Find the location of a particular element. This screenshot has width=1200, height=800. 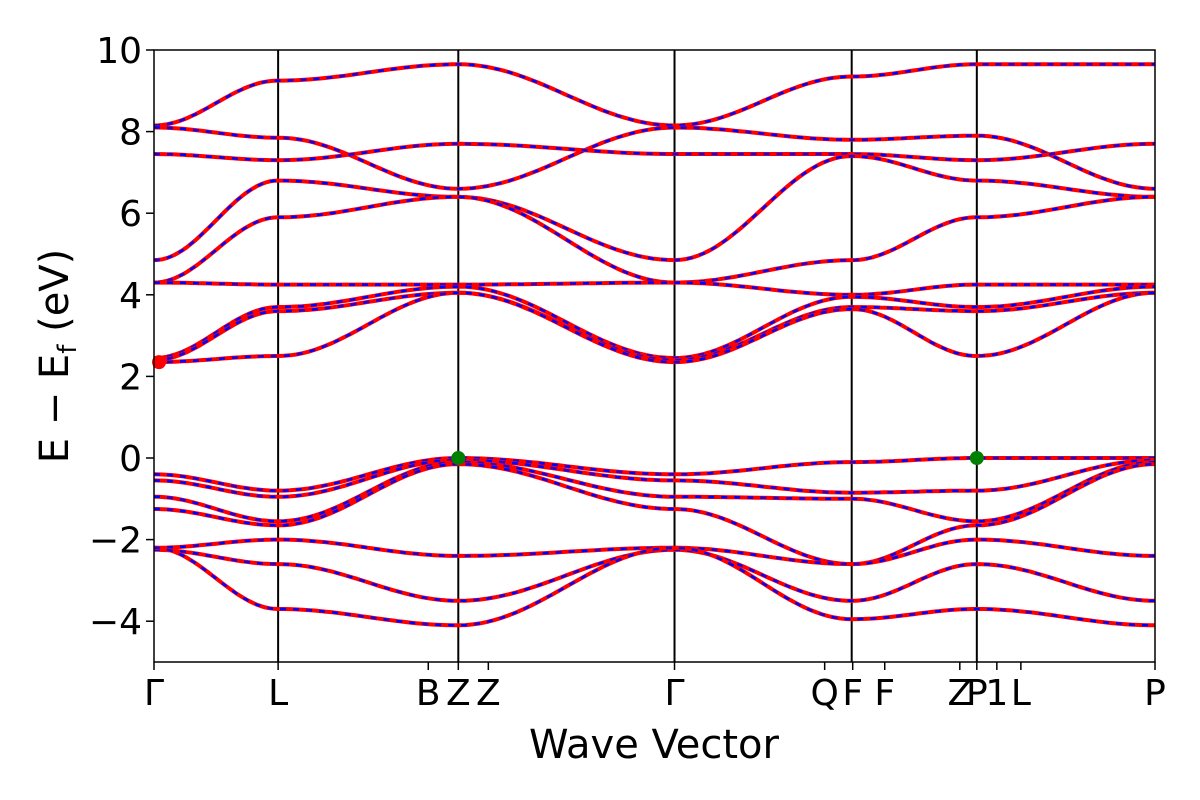

y-tick-label-7: 10 is located at coordinates (119, 51).